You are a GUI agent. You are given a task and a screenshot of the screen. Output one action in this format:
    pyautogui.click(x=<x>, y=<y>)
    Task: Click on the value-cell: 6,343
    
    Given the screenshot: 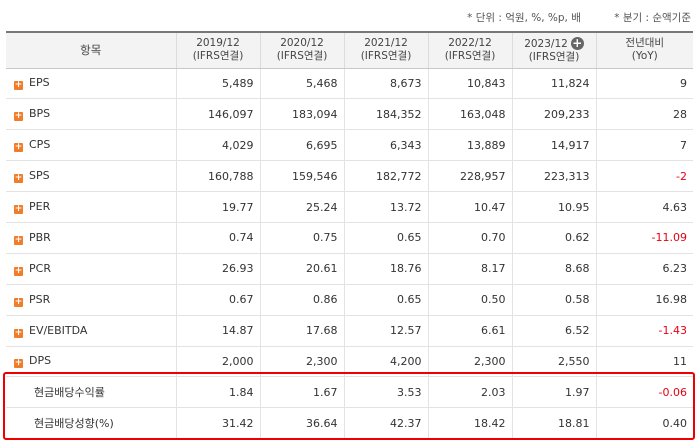 What is the action you would take?
    pyautogui.click(x=385, y=145)
    